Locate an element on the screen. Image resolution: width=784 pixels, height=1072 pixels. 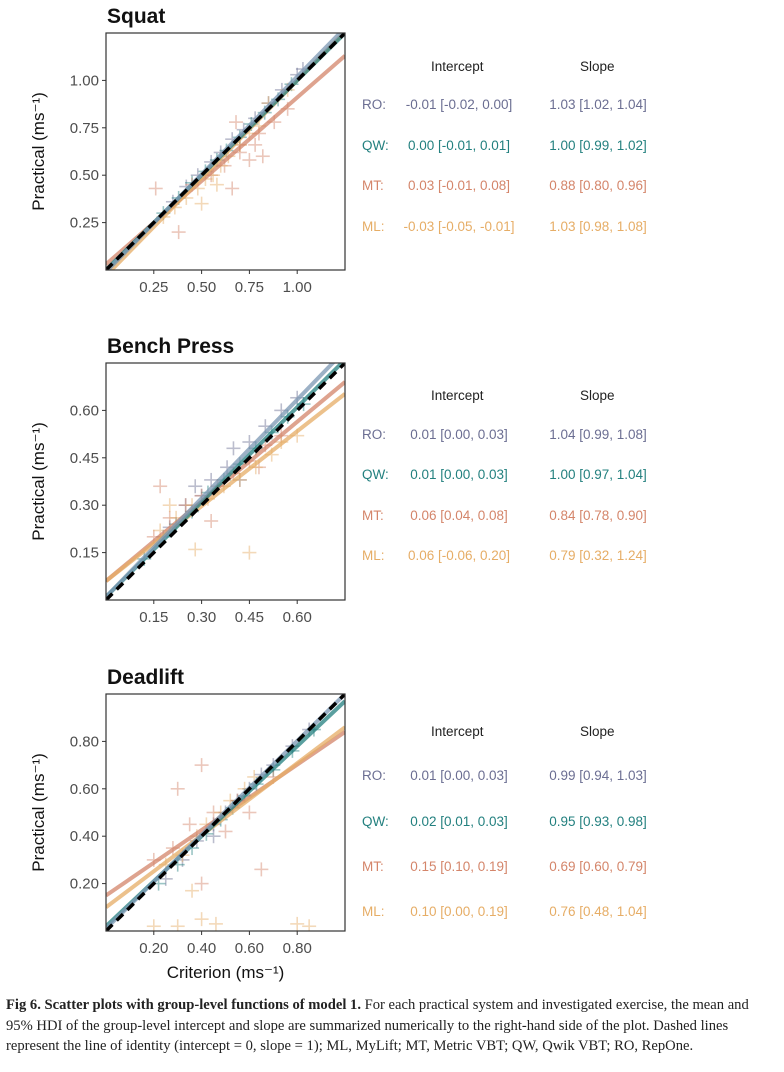
y-tick-label: 0.40 is located at coordinates (84, 836).